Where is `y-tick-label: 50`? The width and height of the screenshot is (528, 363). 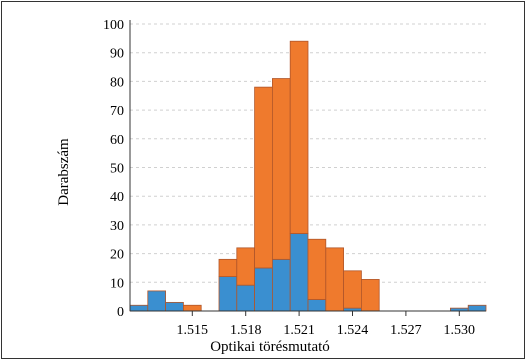 y-tick-label: 50 is located at coordinates (117, 169).